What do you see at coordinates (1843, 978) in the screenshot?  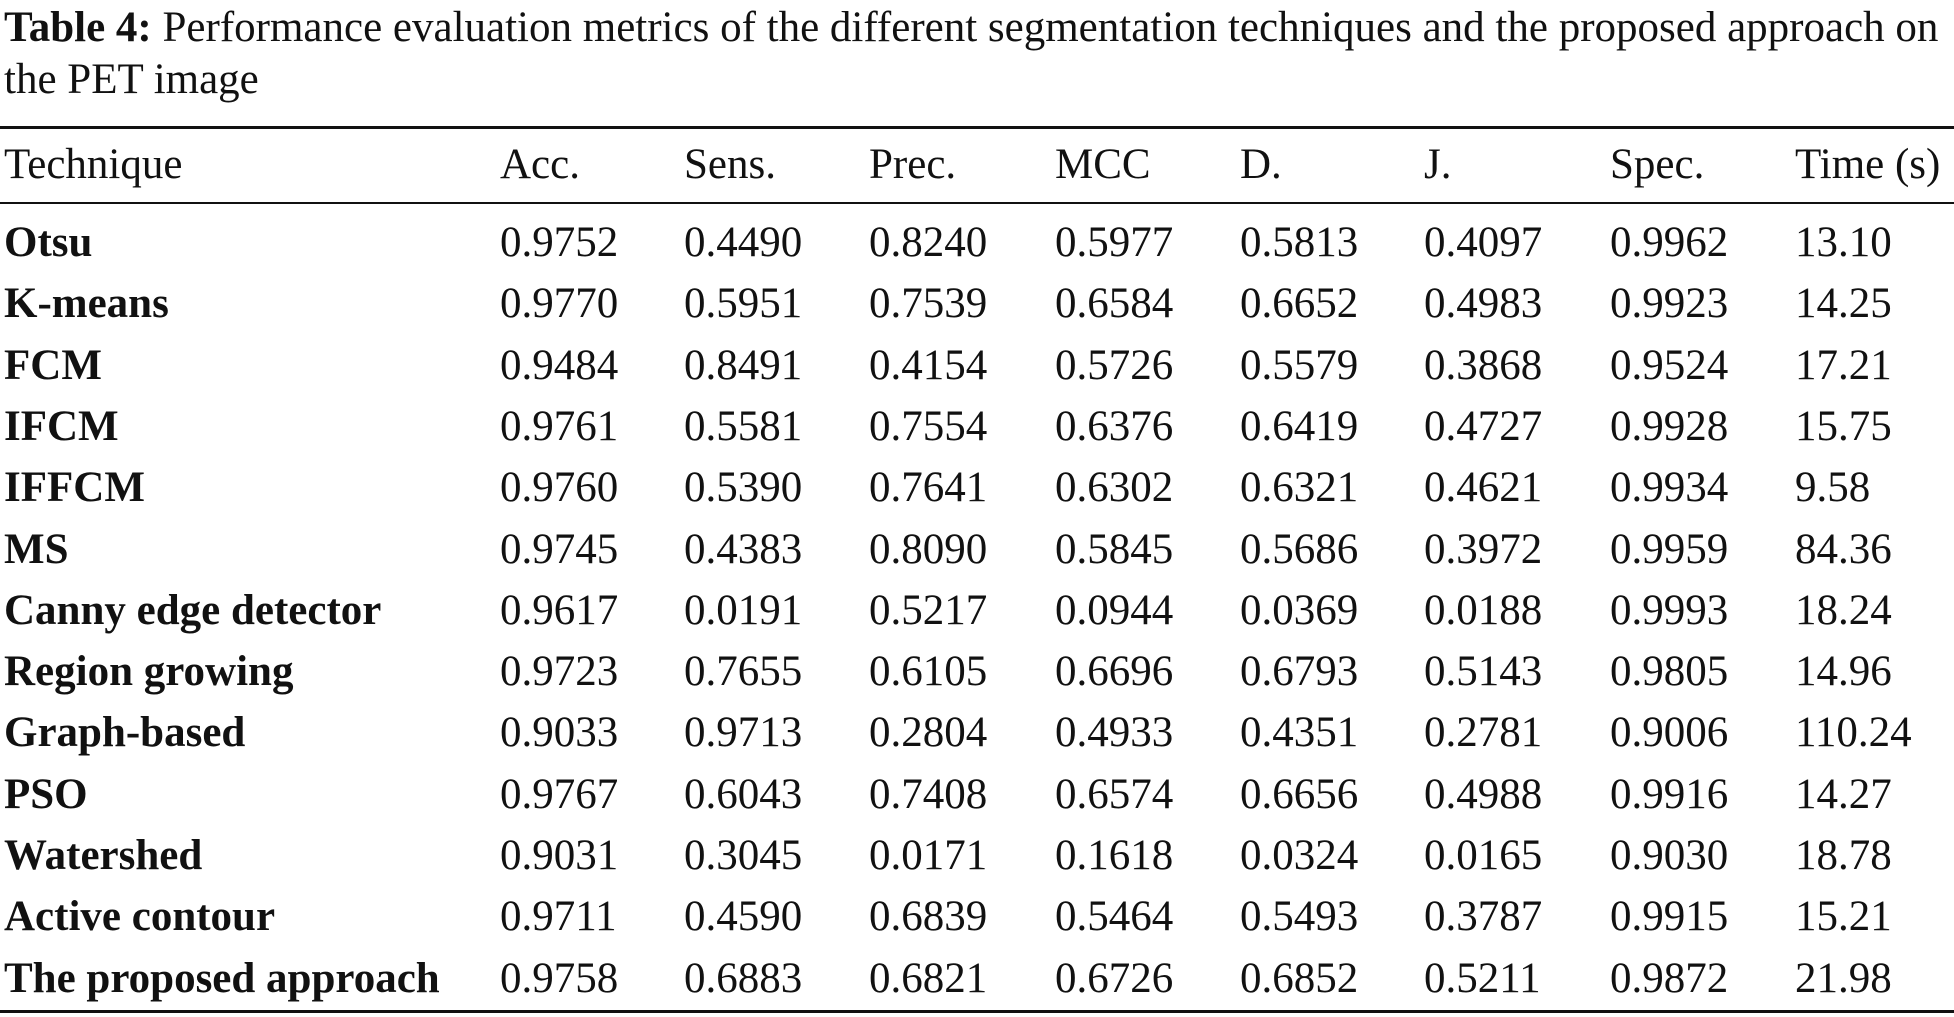 I see `metric-cell: 21.98` at bounding box center [1843, 978].